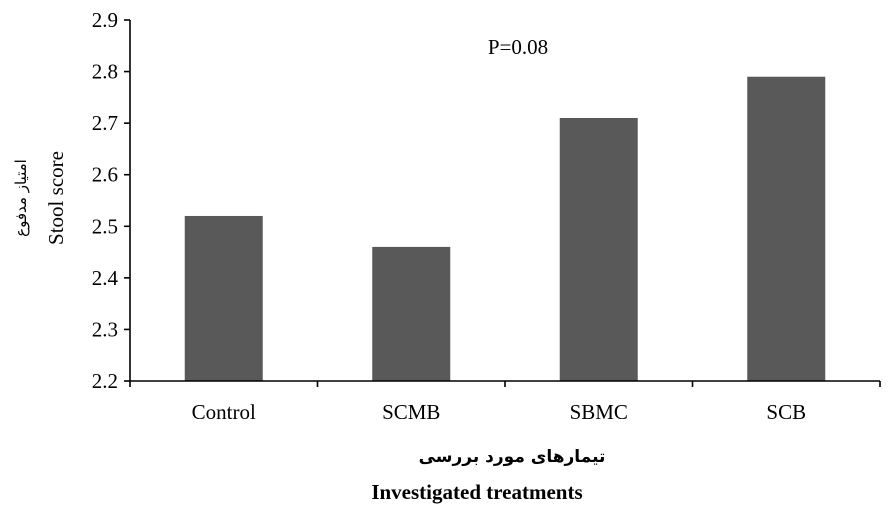  What do you see at coordinates (411, 313) in the screenshot?
I see `bar-scmb` at bounding box center [411, 313].